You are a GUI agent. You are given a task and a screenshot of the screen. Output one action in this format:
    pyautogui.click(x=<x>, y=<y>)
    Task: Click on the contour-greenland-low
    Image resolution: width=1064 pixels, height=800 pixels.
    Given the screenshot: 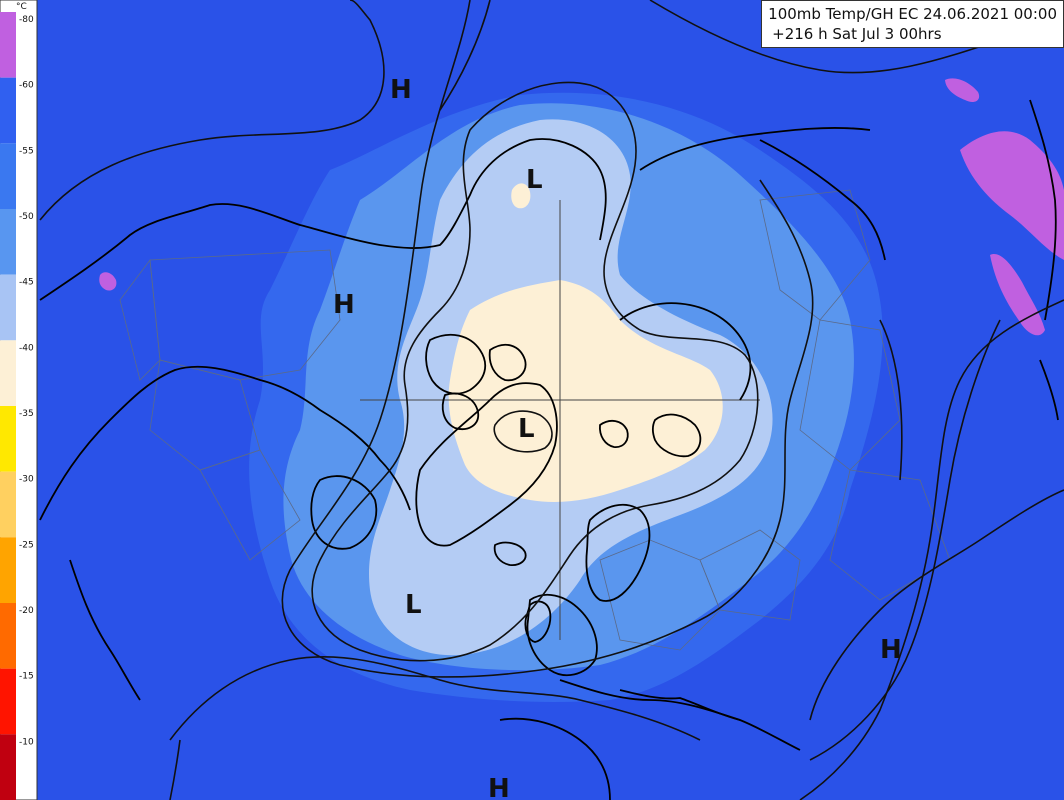 What is the action you would take?
    pyautogui.click(x=523, y=431)
    